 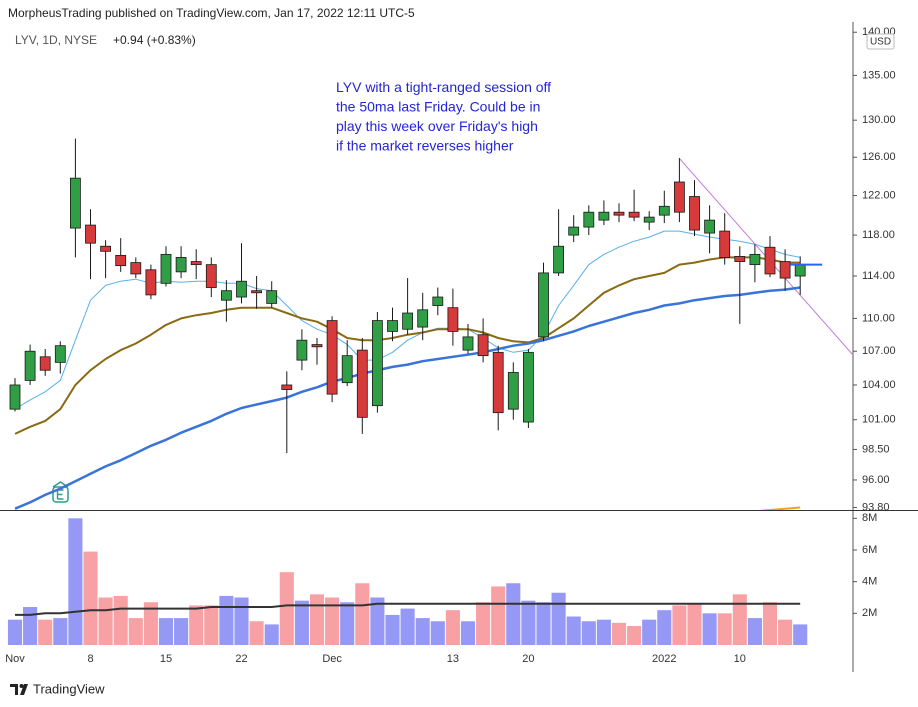 I want to click on x-tick-label: 2022, so click(x=664, y=659).